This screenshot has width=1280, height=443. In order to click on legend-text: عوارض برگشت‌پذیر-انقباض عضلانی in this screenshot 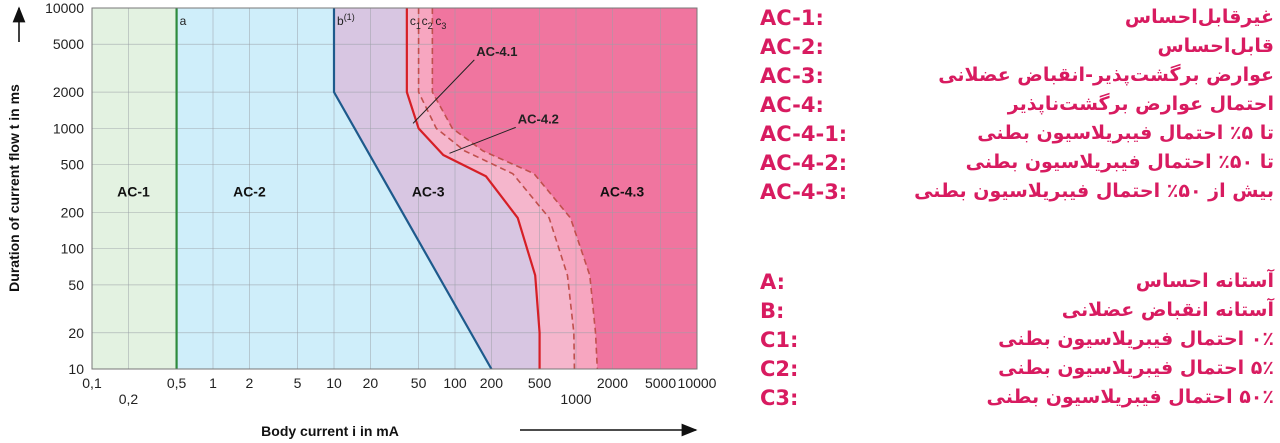, I will do `click(1106, 75)`.